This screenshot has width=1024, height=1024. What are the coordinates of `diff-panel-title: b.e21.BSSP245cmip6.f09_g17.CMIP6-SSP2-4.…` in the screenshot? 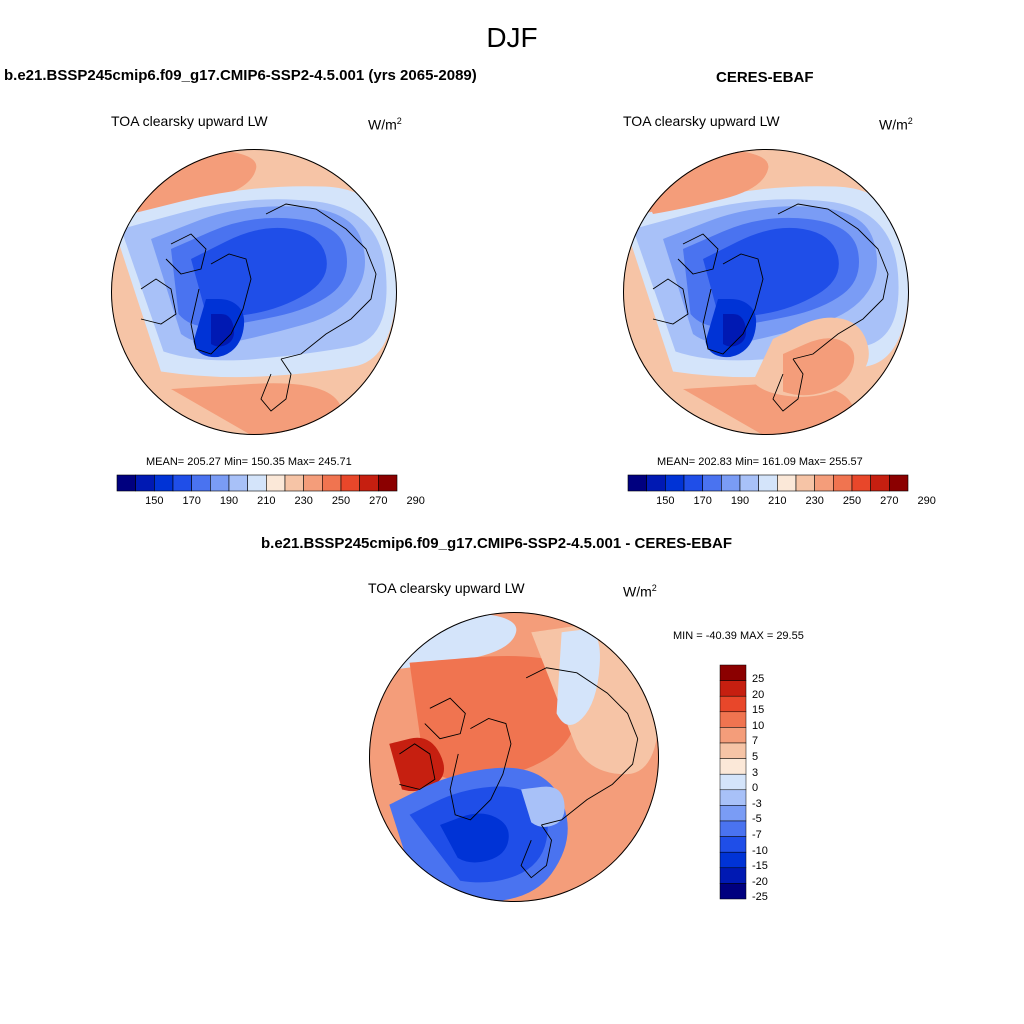 It's located at (497, 543).